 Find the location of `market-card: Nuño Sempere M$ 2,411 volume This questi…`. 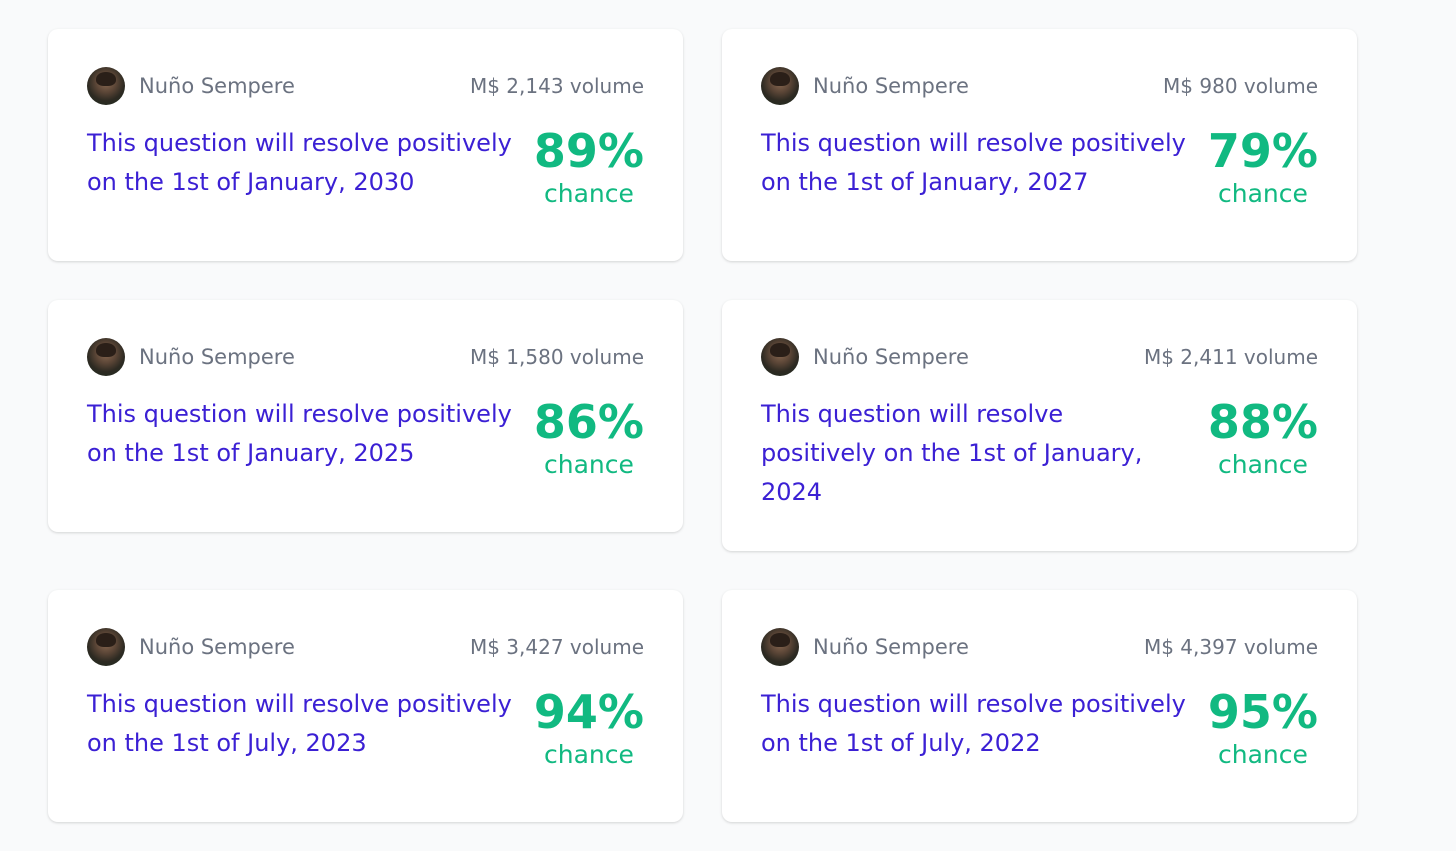

market-card: Nuño Sempere M$ 2,411 volume This questi… is located at coordinates (1039, 425).